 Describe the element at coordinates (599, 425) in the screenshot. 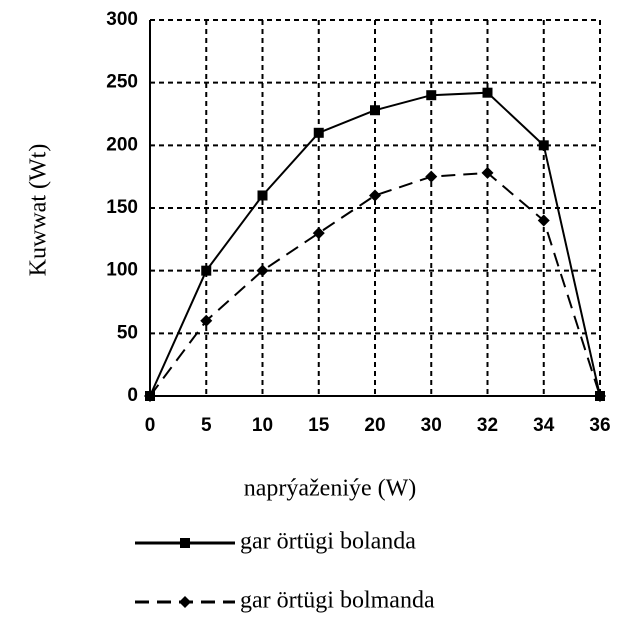

I see `x-tick-label: 36` at that location.